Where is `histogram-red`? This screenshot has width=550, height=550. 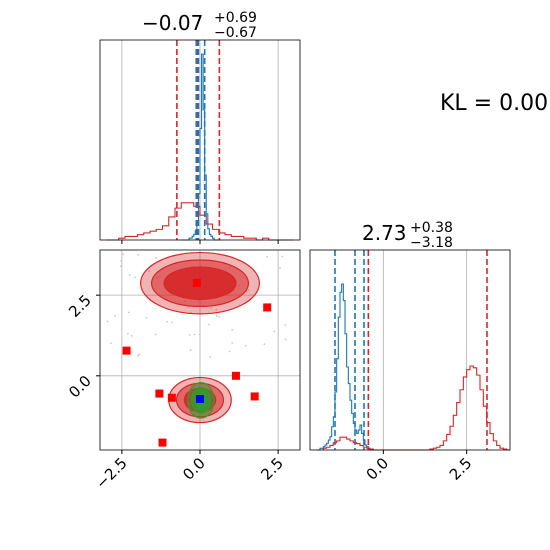
histogram-red is located at coordinates (416, 408).